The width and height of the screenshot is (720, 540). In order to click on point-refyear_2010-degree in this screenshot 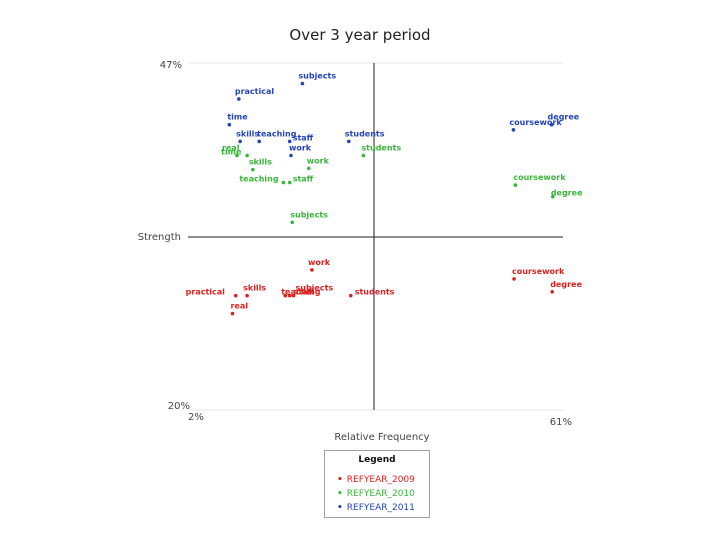, I will do `click(553, 196)`.